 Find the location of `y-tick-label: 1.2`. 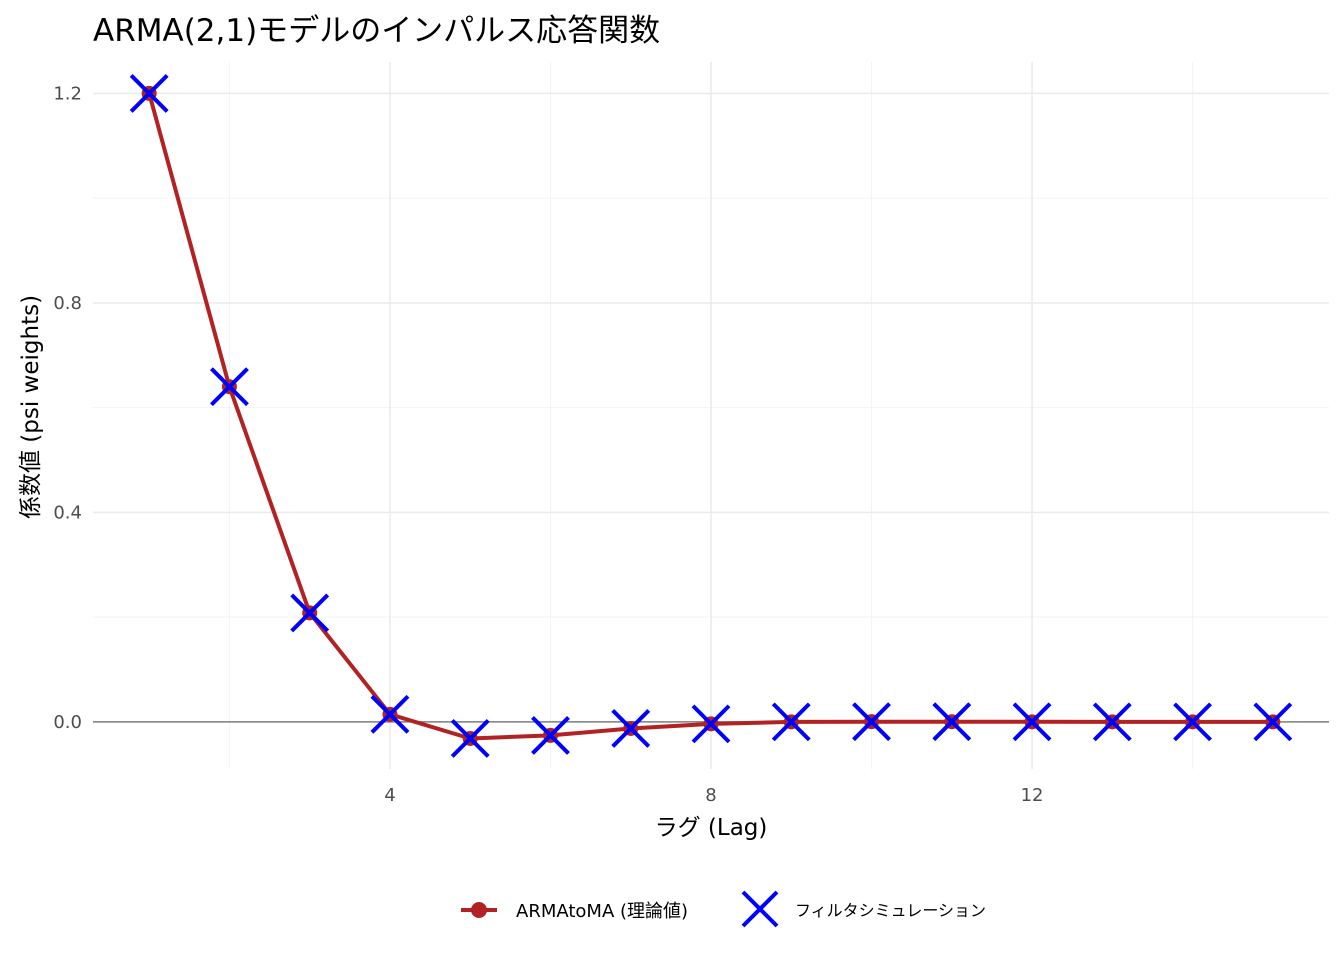

y-tick-label: 1.2 is located at coordinates (67, 93).